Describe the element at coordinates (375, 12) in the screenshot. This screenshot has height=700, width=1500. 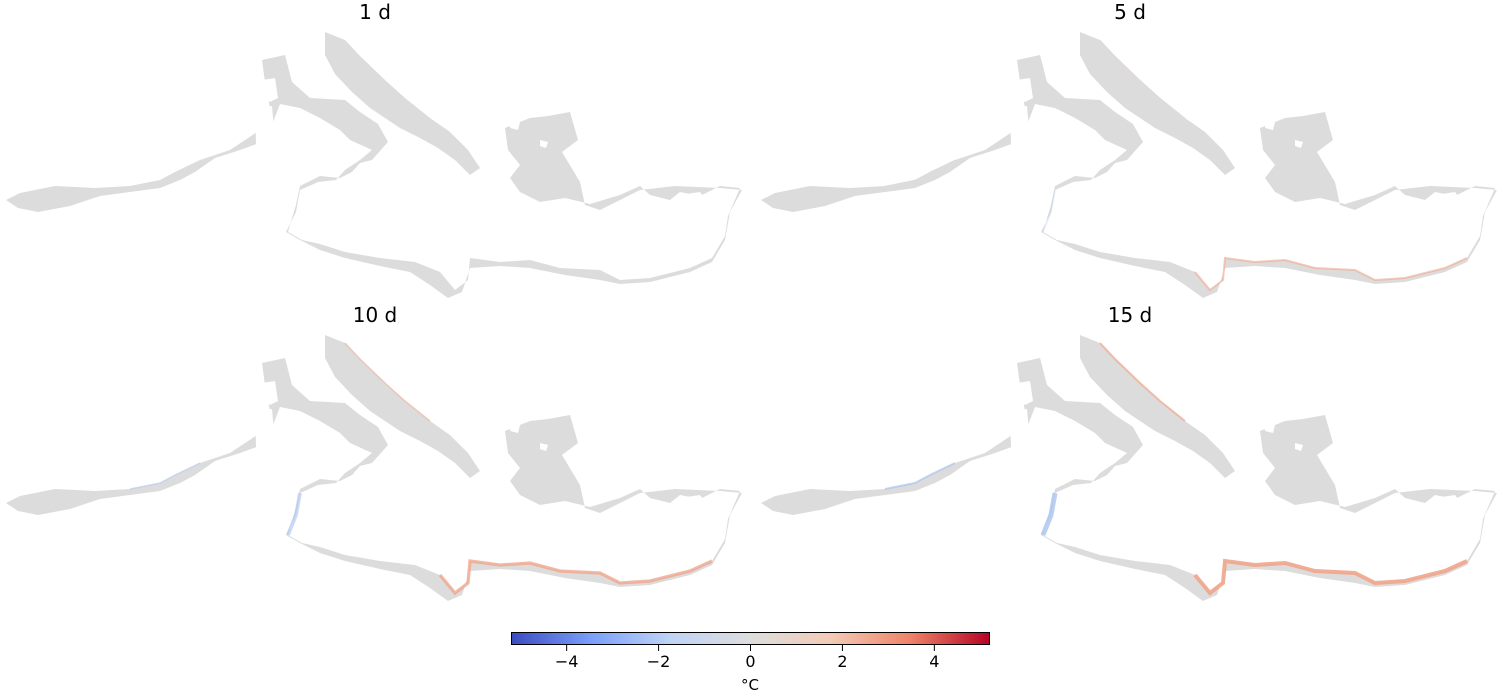
I see `panel-title: 1 d` at that location.